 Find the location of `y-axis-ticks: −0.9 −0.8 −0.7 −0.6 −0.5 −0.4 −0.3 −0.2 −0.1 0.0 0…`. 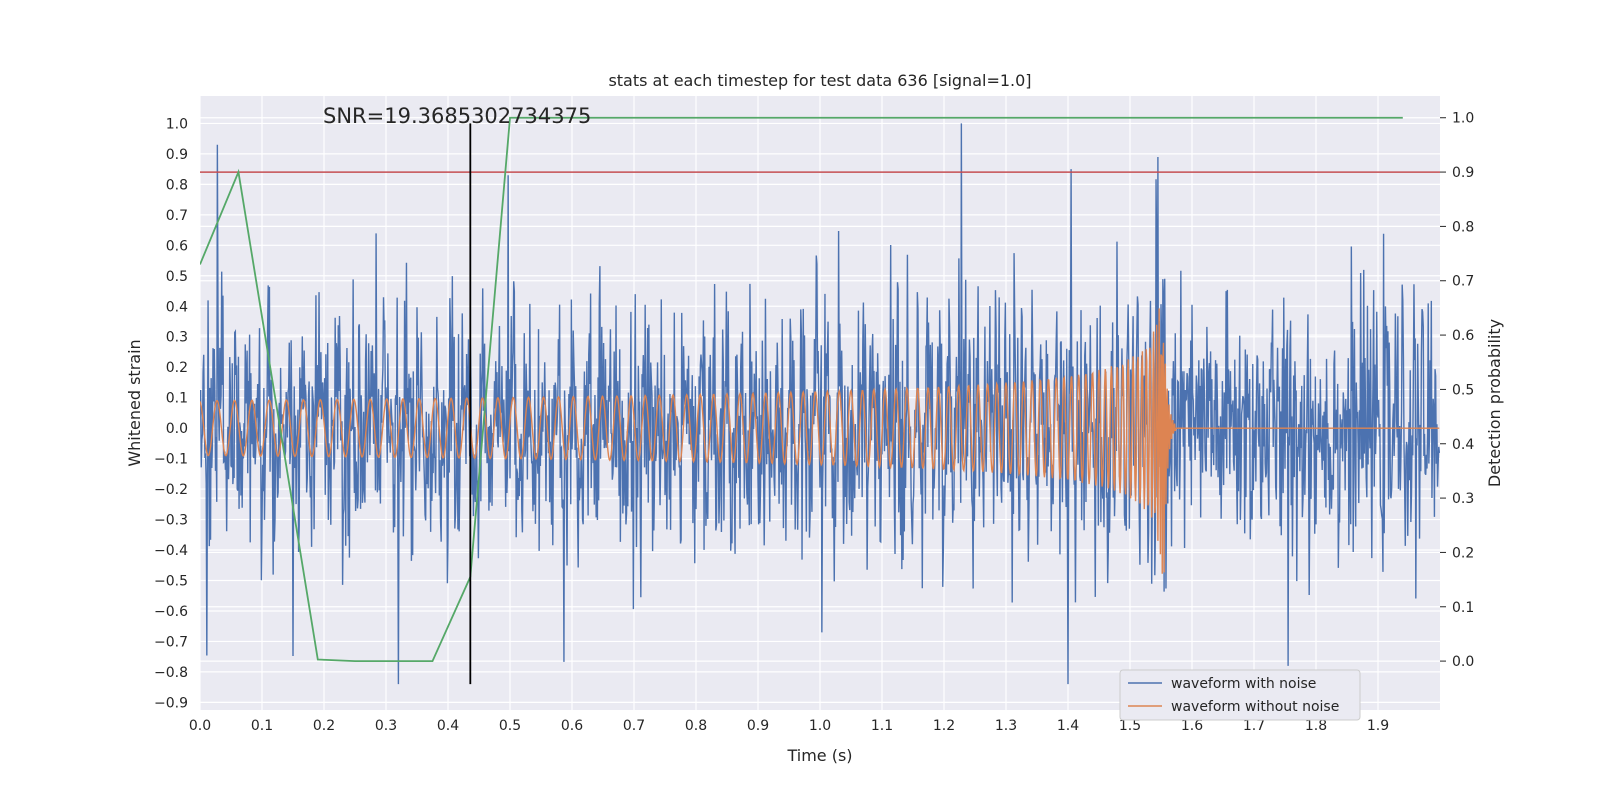

y-axis-ticks: −0.9 −0.8 −0.7 −0.6 −0.5 −0.4 −0.3 −0.2 −0.1 0.0 0… is located at coordinates (171, 413).